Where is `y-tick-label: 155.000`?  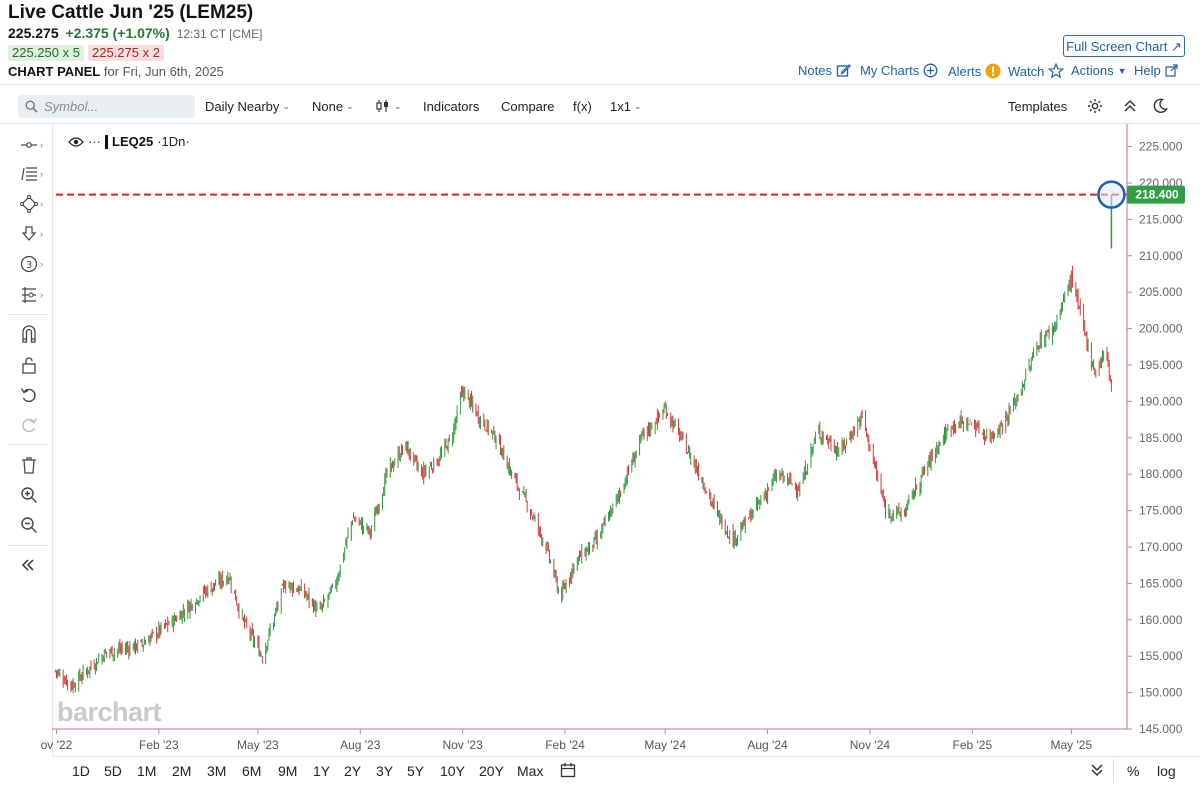
y-tick-label: 155.000 is located at coordinates (1161, 656).